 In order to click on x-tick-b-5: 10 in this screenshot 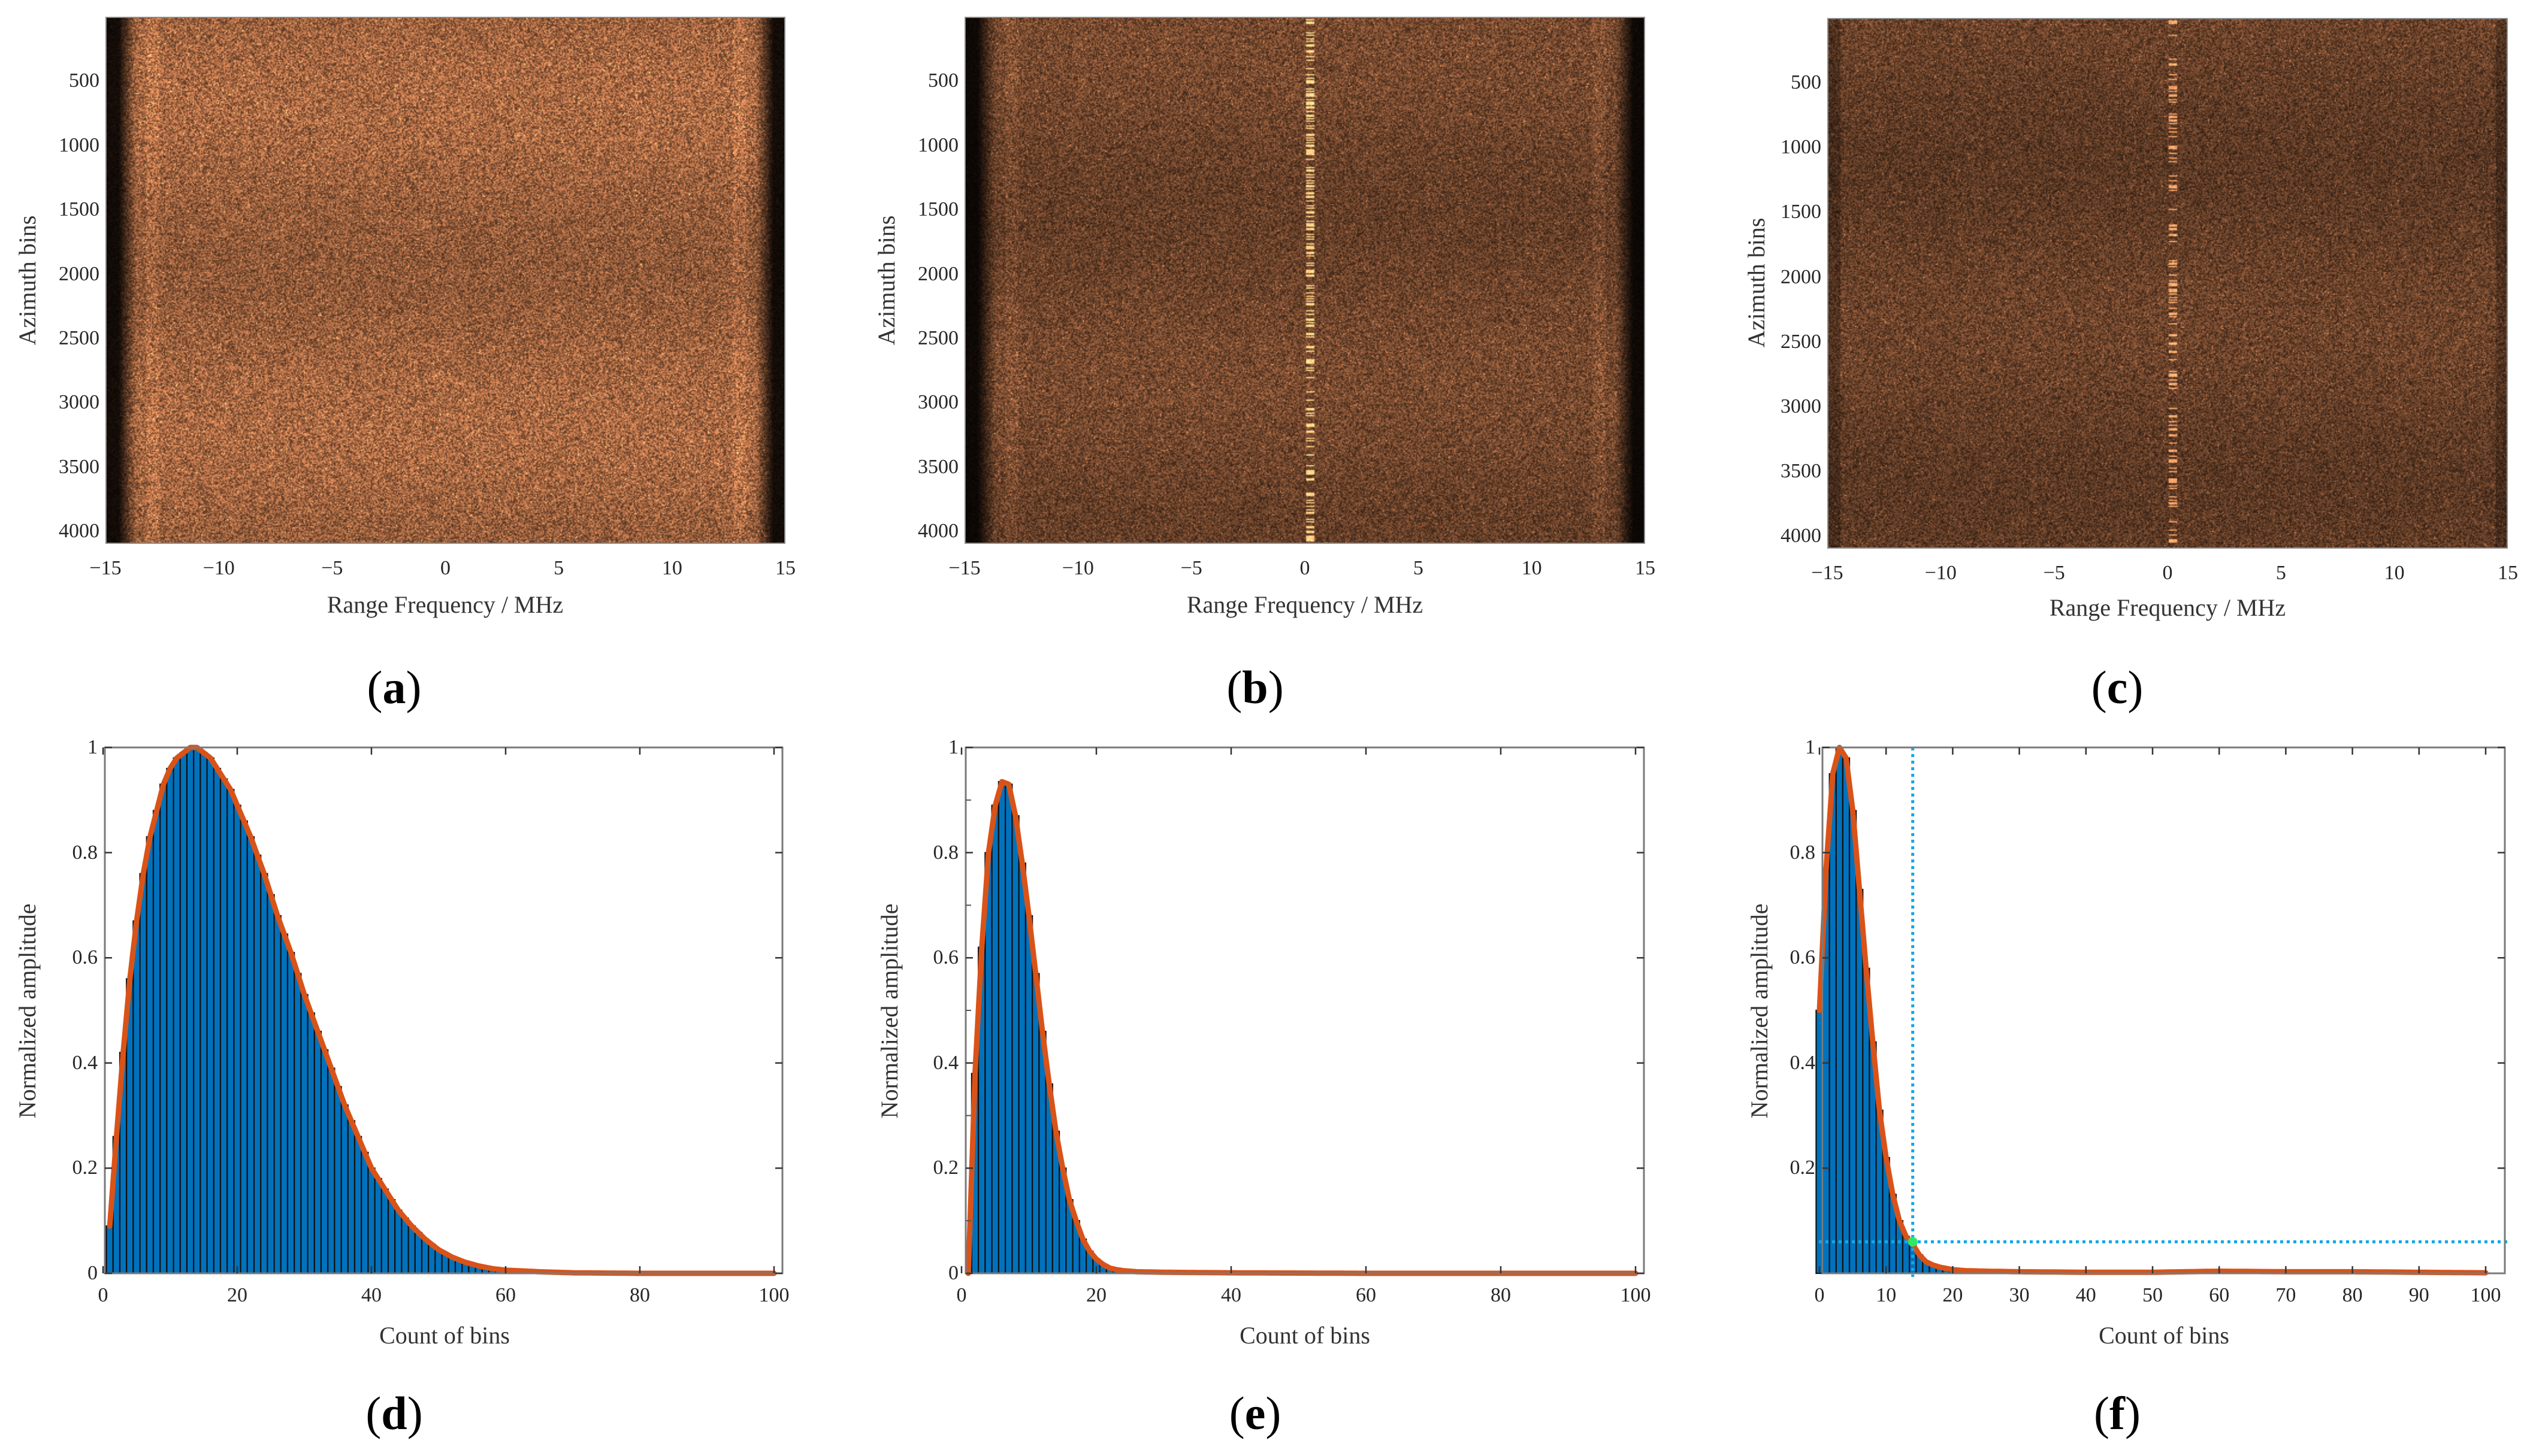, I will do `click(1531, 568)`.